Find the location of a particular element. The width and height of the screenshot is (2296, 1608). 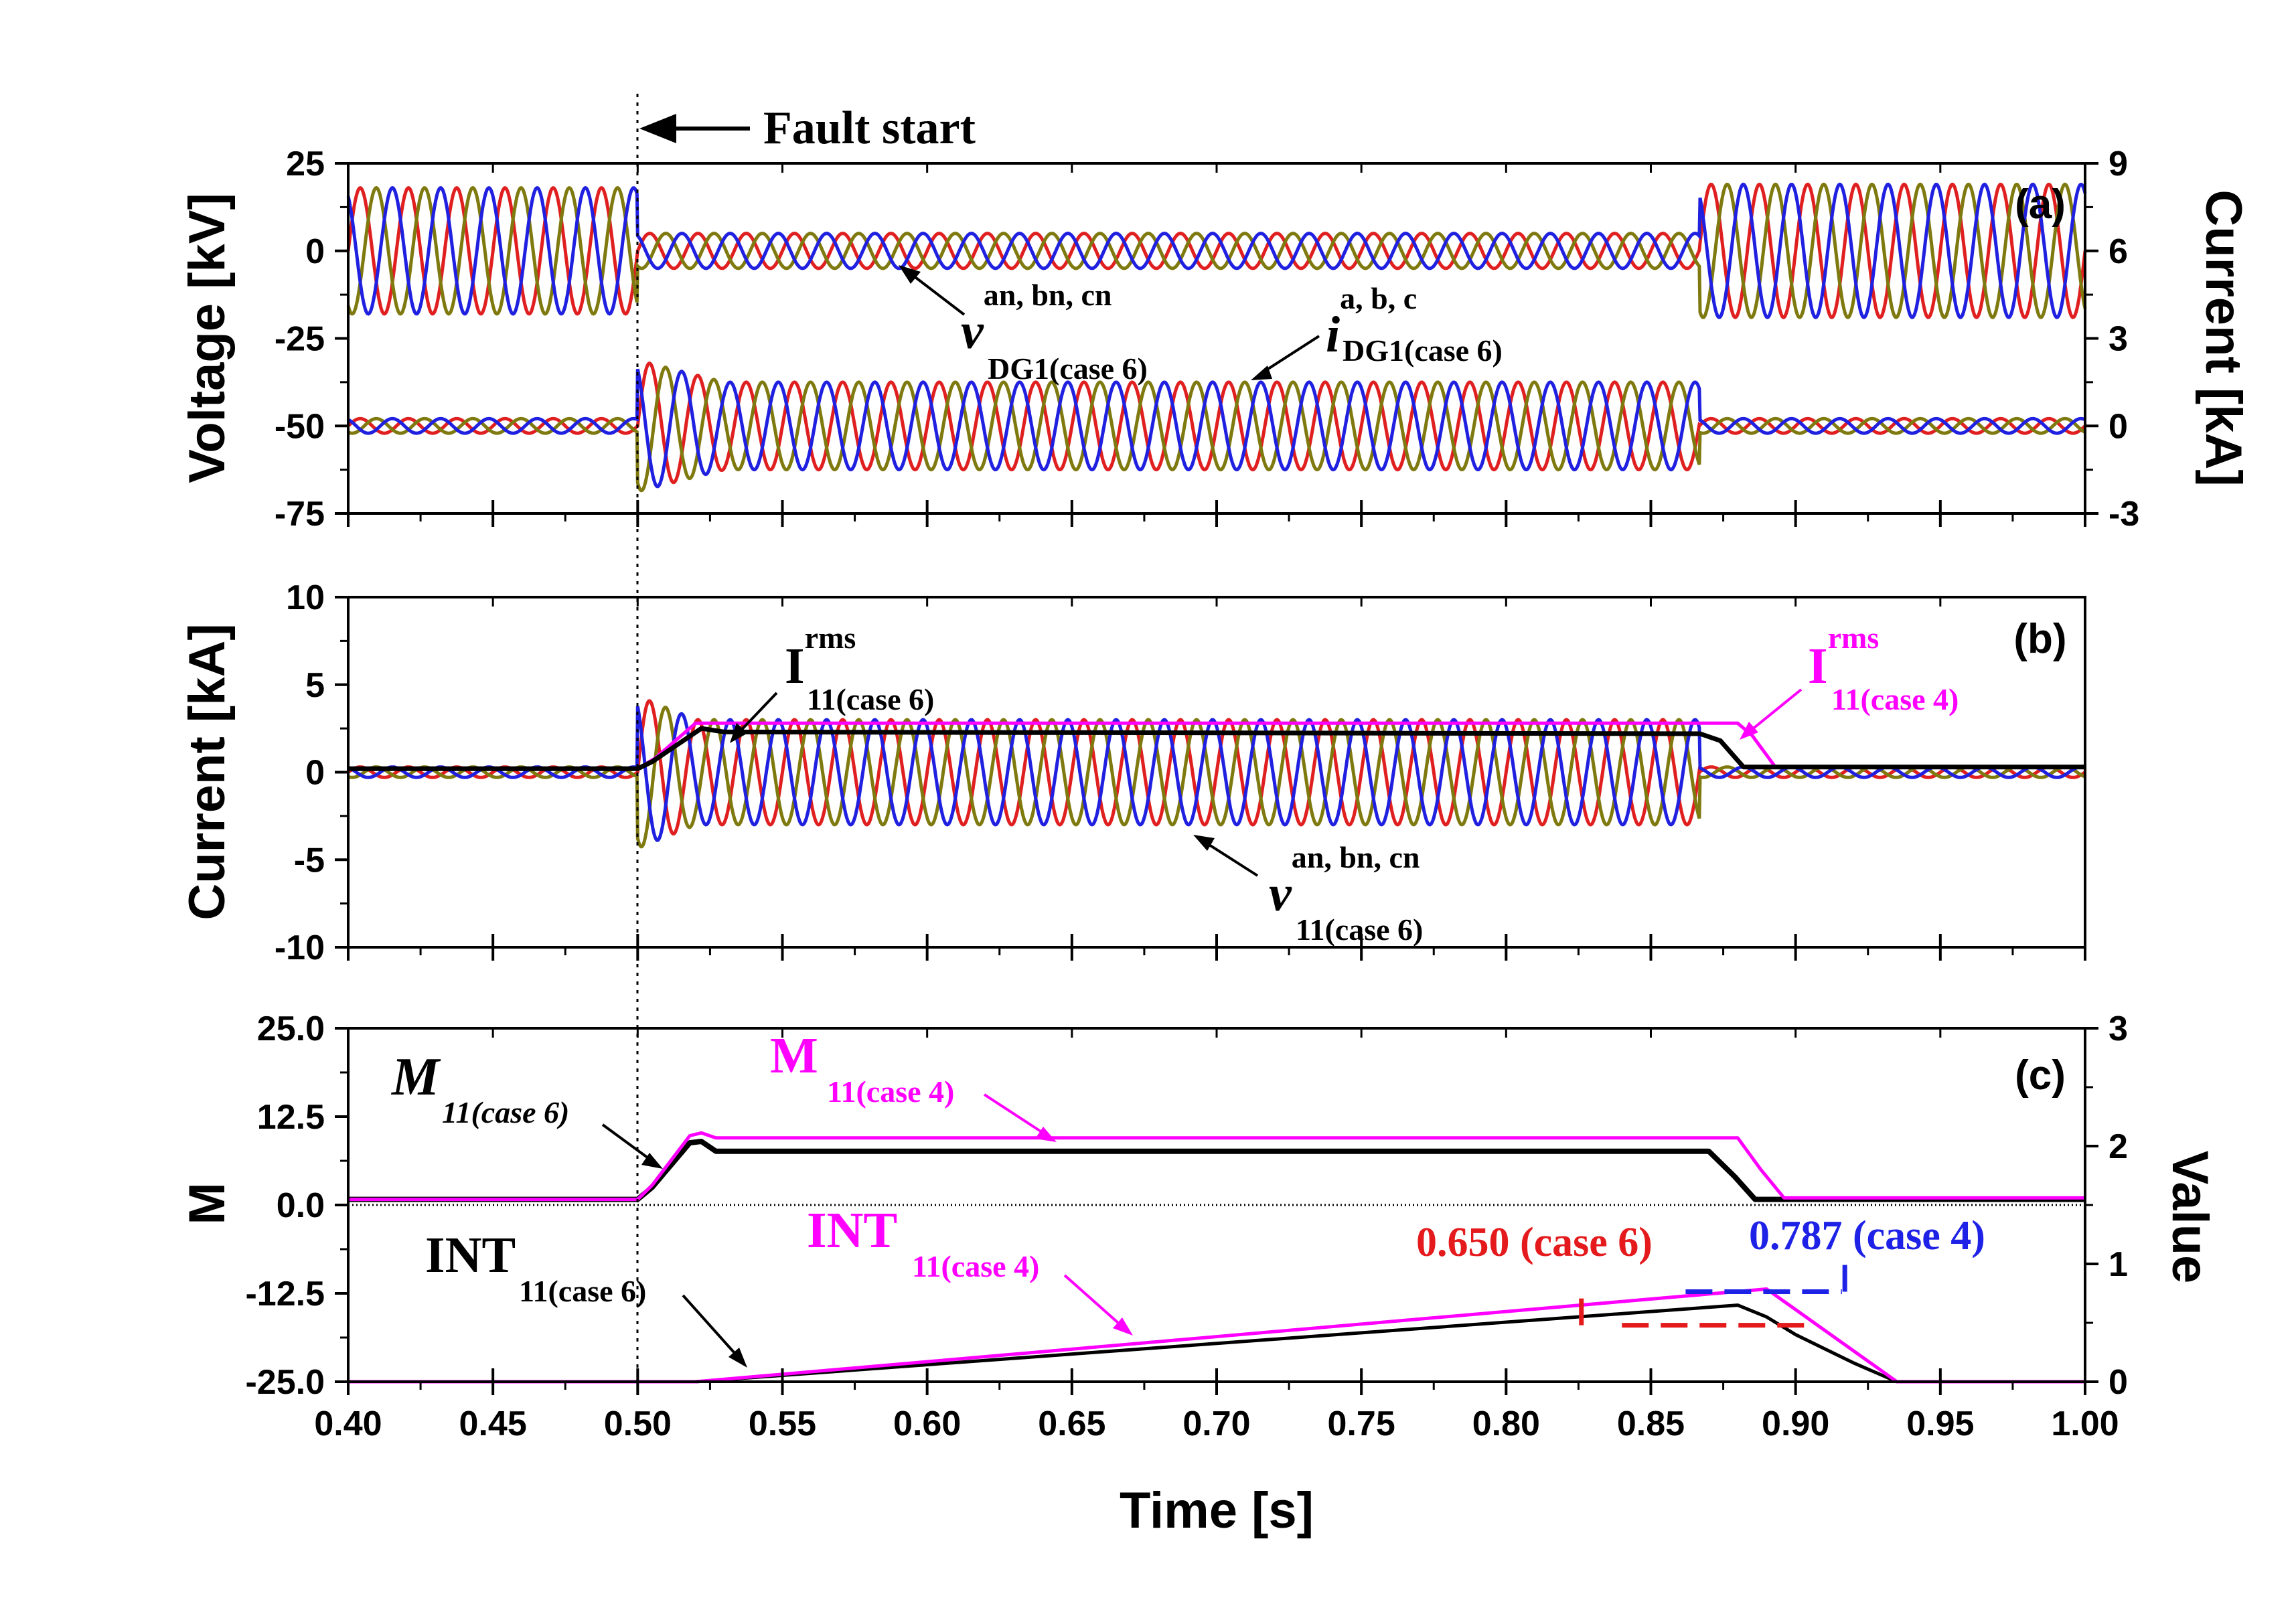

panel-a-ylabel: Voltage [kV] is located at coordinates (207, 338).